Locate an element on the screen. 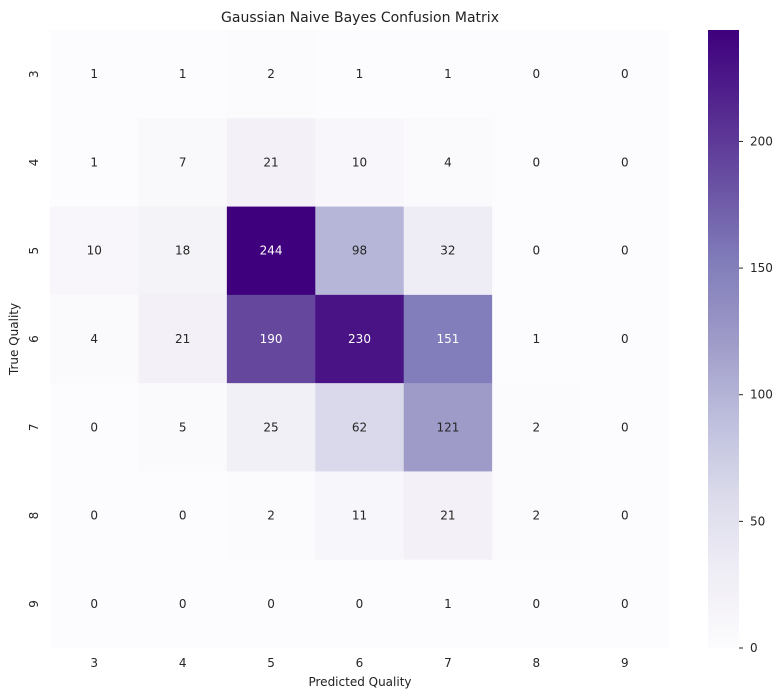  y-tick-label: 3 is located at coordinates (34, 74).